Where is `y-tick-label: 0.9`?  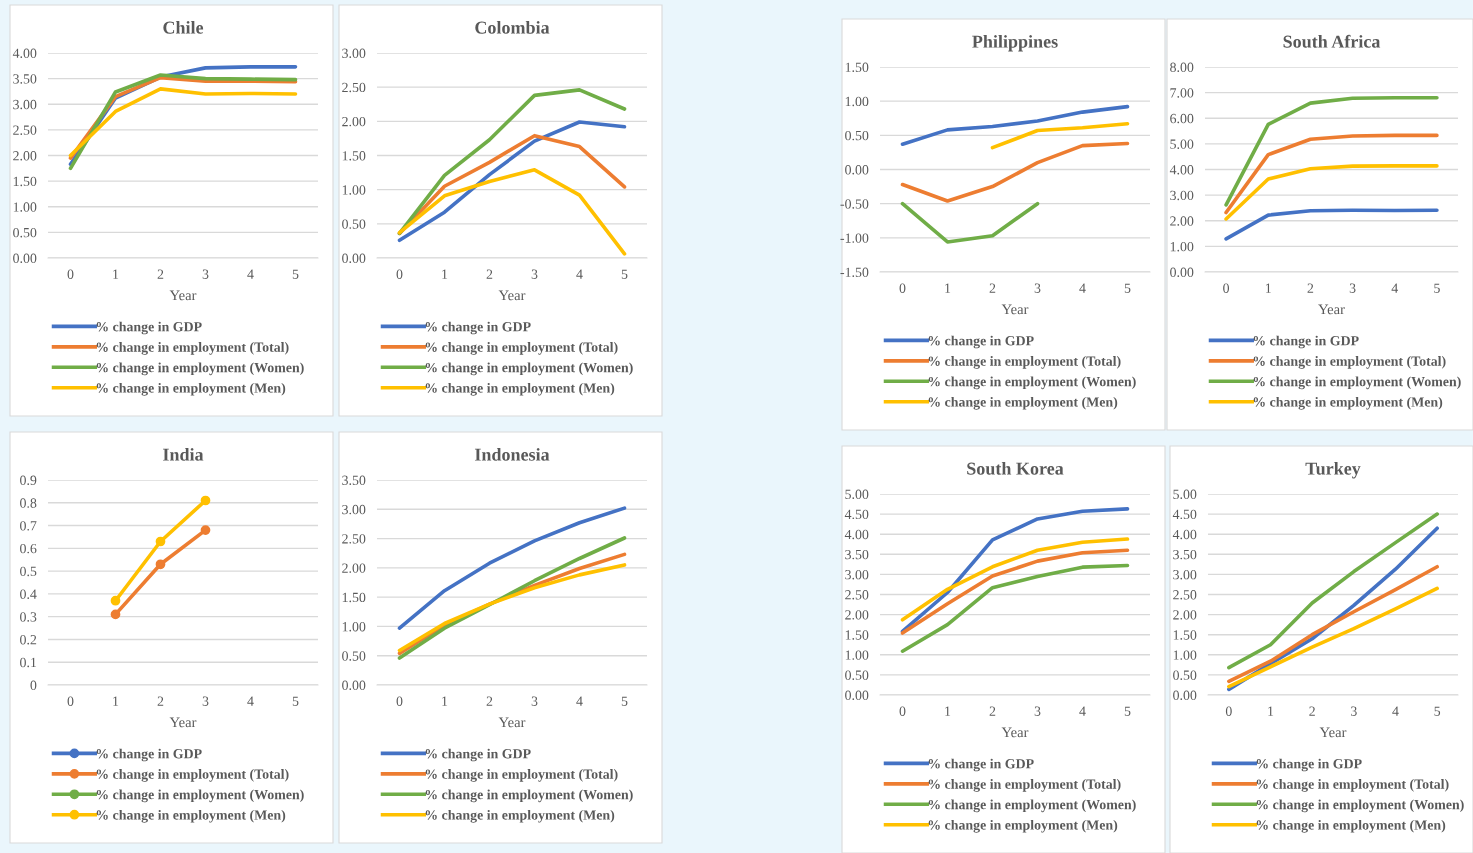 y-tick-label: 0.9 is located at coordinates (28, 480).